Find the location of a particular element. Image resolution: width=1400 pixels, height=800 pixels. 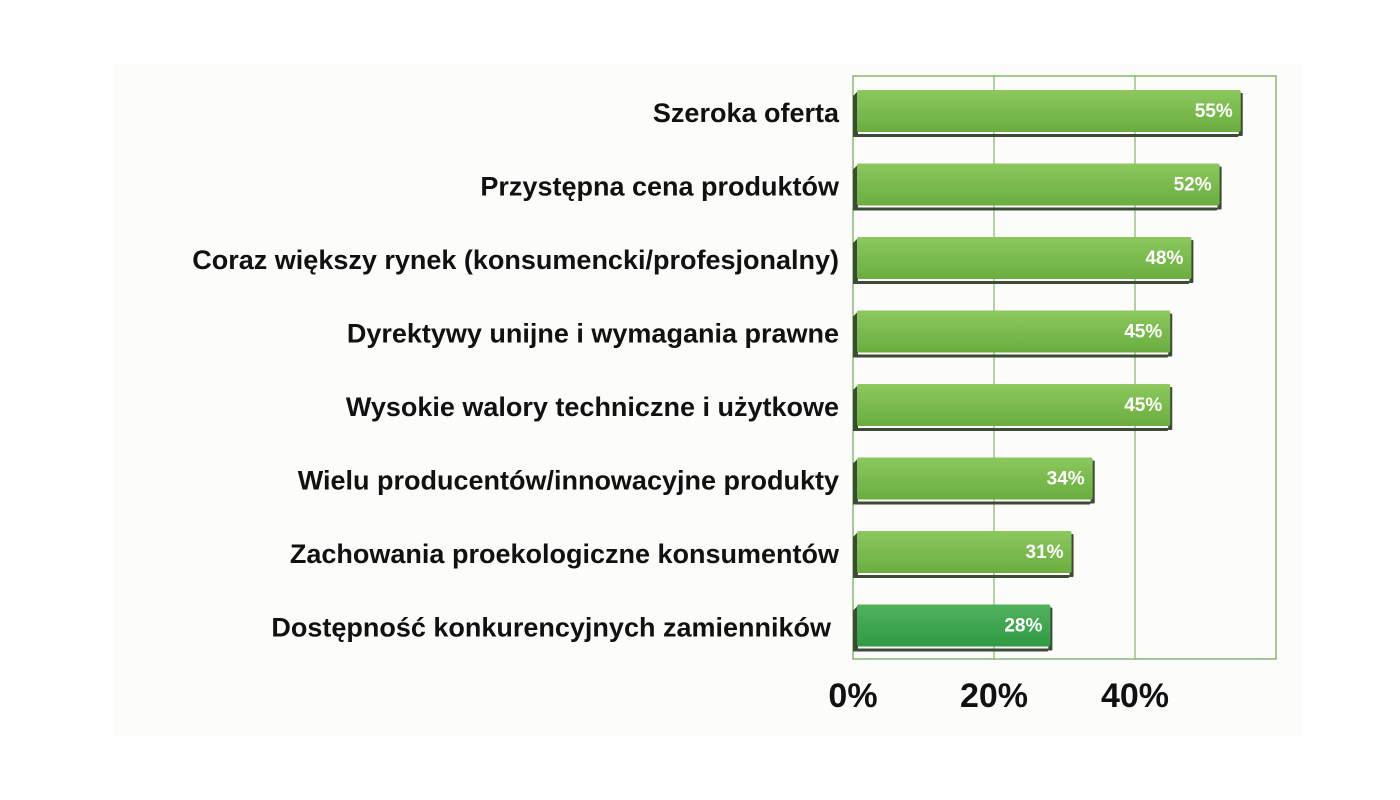

bar-group: 55% is located at coordinates (1048, 113).